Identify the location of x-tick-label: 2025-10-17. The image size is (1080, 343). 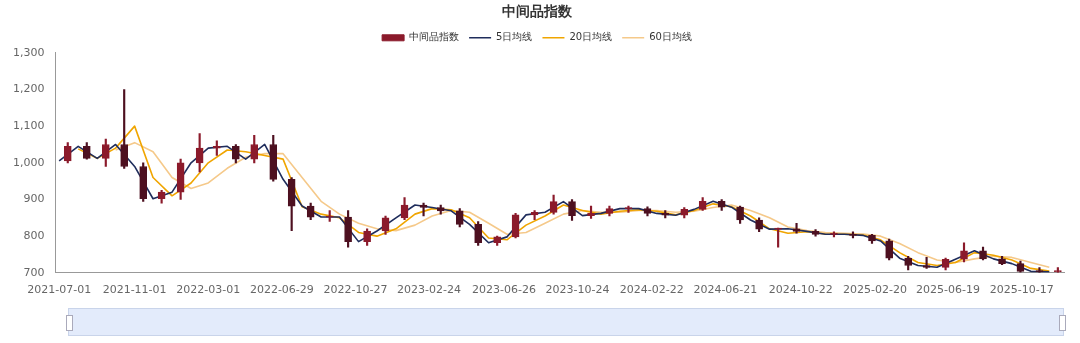
(1021, 290).